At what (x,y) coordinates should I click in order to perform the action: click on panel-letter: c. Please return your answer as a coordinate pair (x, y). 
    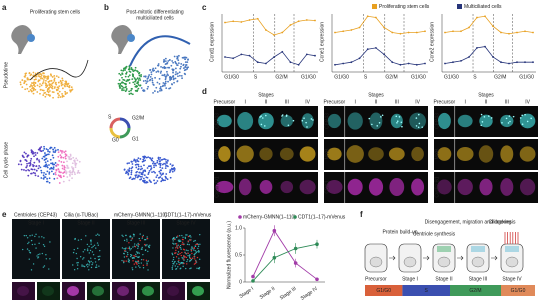
    Looking at the image, I should click on (204, 7).